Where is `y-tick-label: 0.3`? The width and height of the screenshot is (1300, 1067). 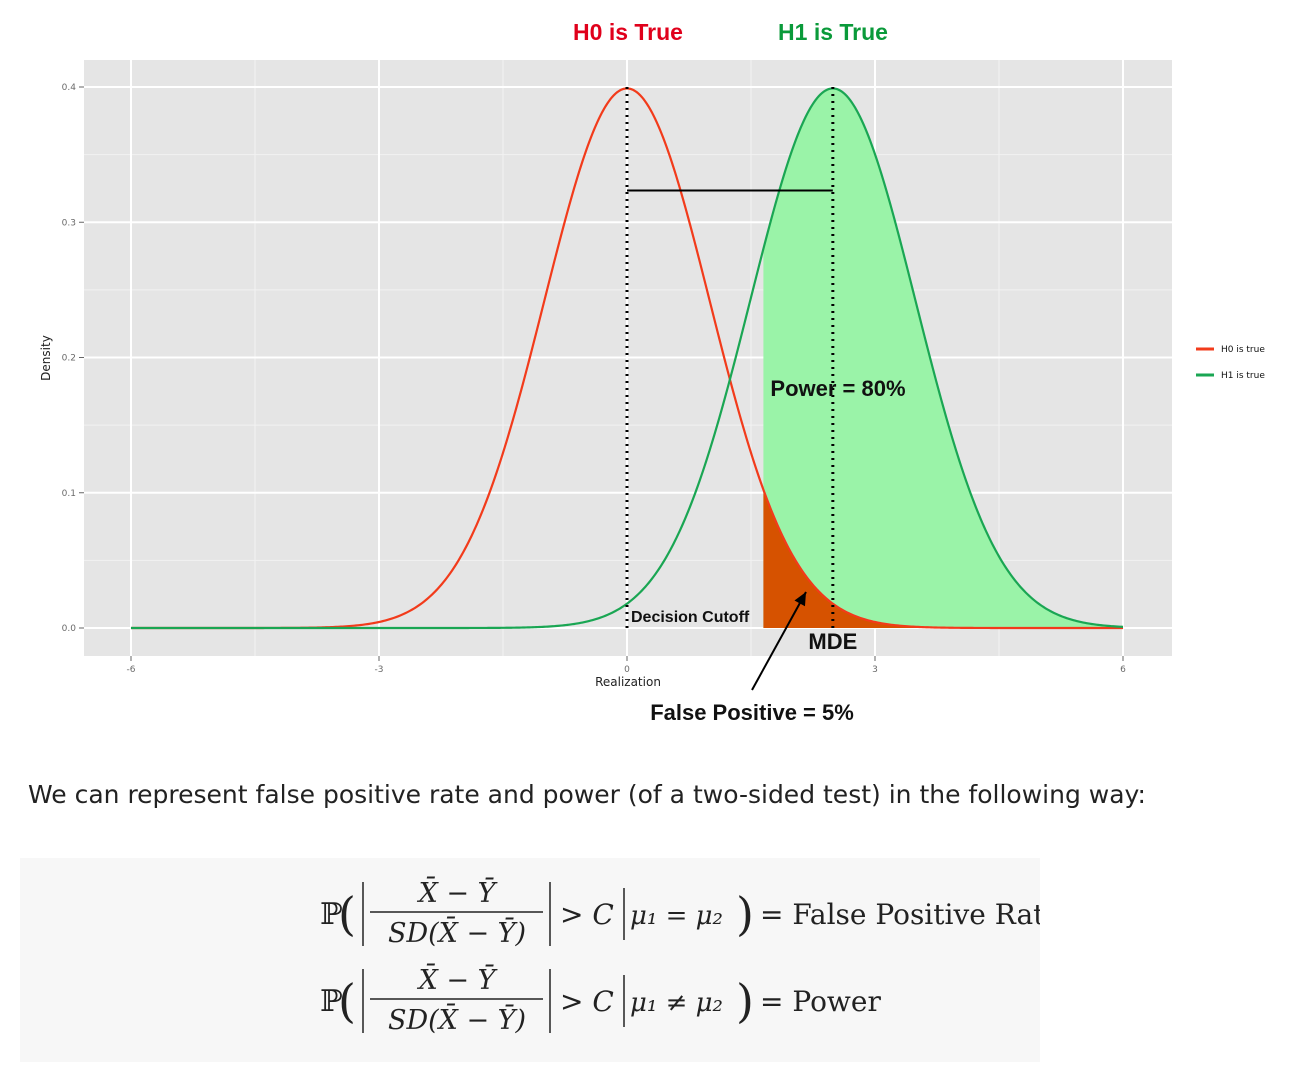 y-tick-label: 0.3 is located at coordinates (69, 223).